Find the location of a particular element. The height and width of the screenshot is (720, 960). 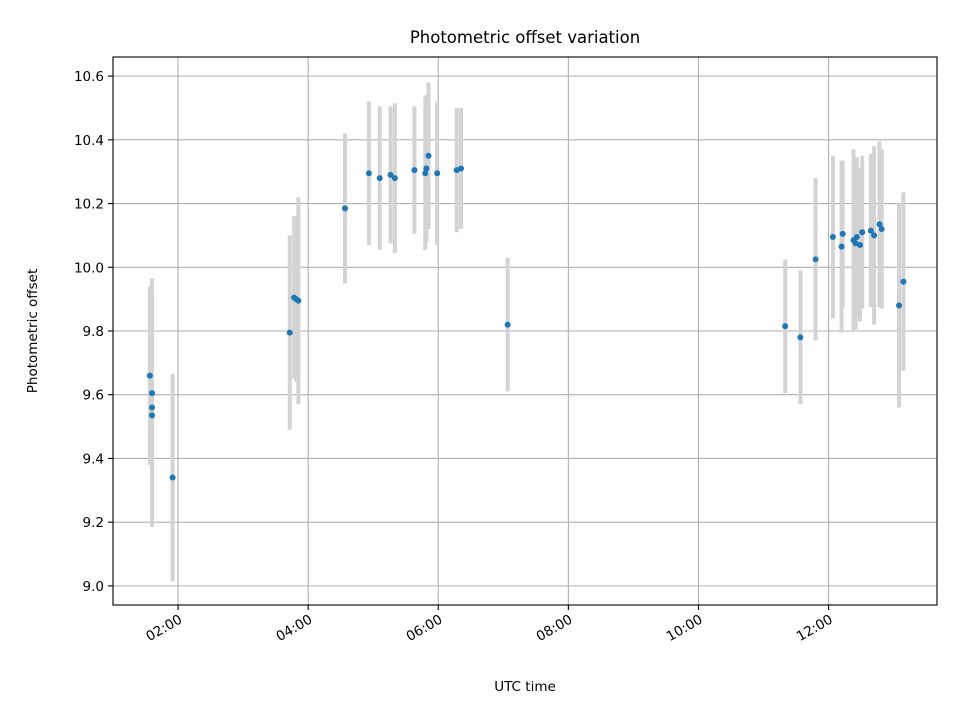

y-tick-label: 9.0 is located at coordinates (93, 587).